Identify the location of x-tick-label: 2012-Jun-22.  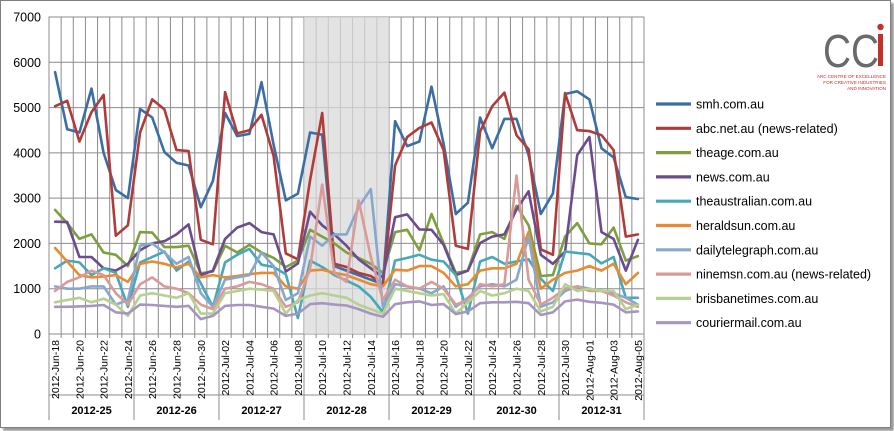
(105, 369).